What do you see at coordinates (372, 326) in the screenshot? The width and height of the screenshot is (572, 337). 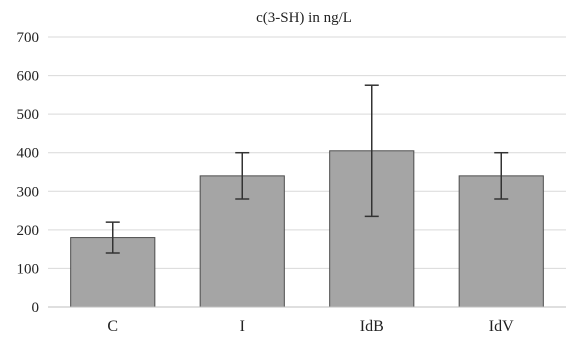 I see `x-tick-label: IdB` at bounding box center [372, 326].